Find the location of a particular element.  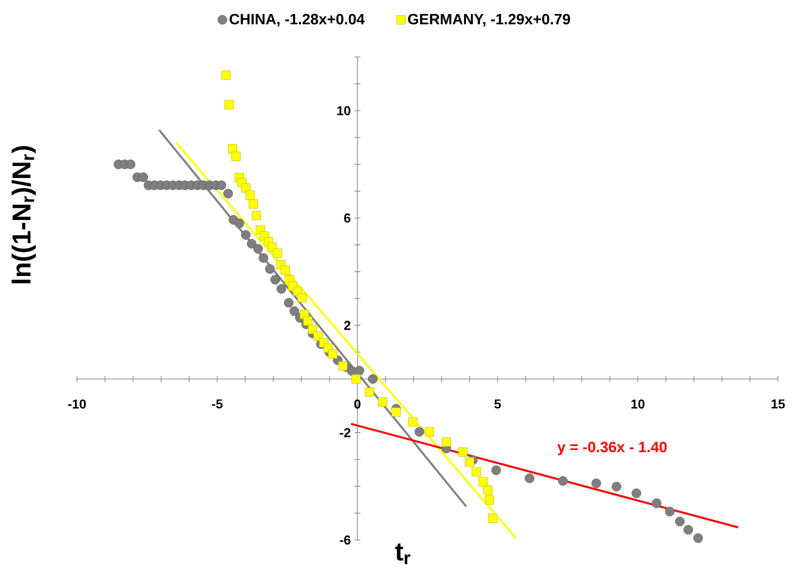

x-tick-label: 0 is located at coordinates (357, 404).